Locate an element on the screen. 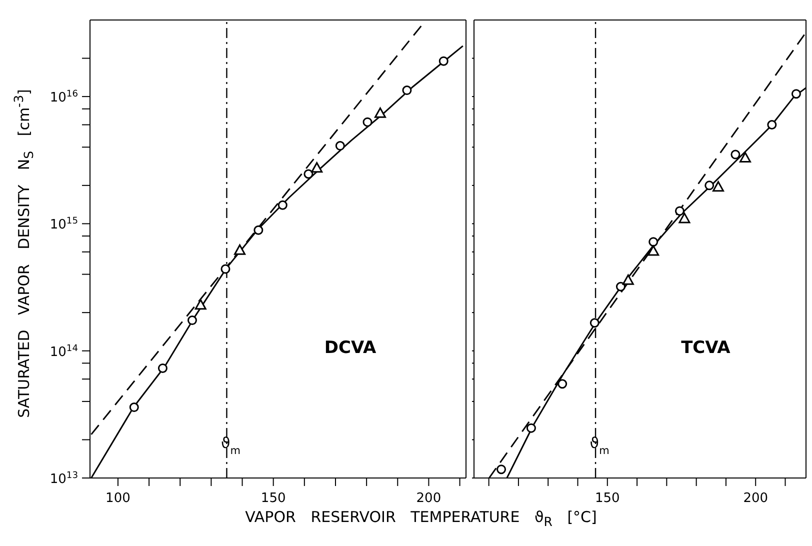 The height and width of the screenshot is (546, 812). x-axis-title: VAPOR RESERVOIR TEMPERATURE ϑ$_{R}$ [°C] is located at coordinates (421, 518).